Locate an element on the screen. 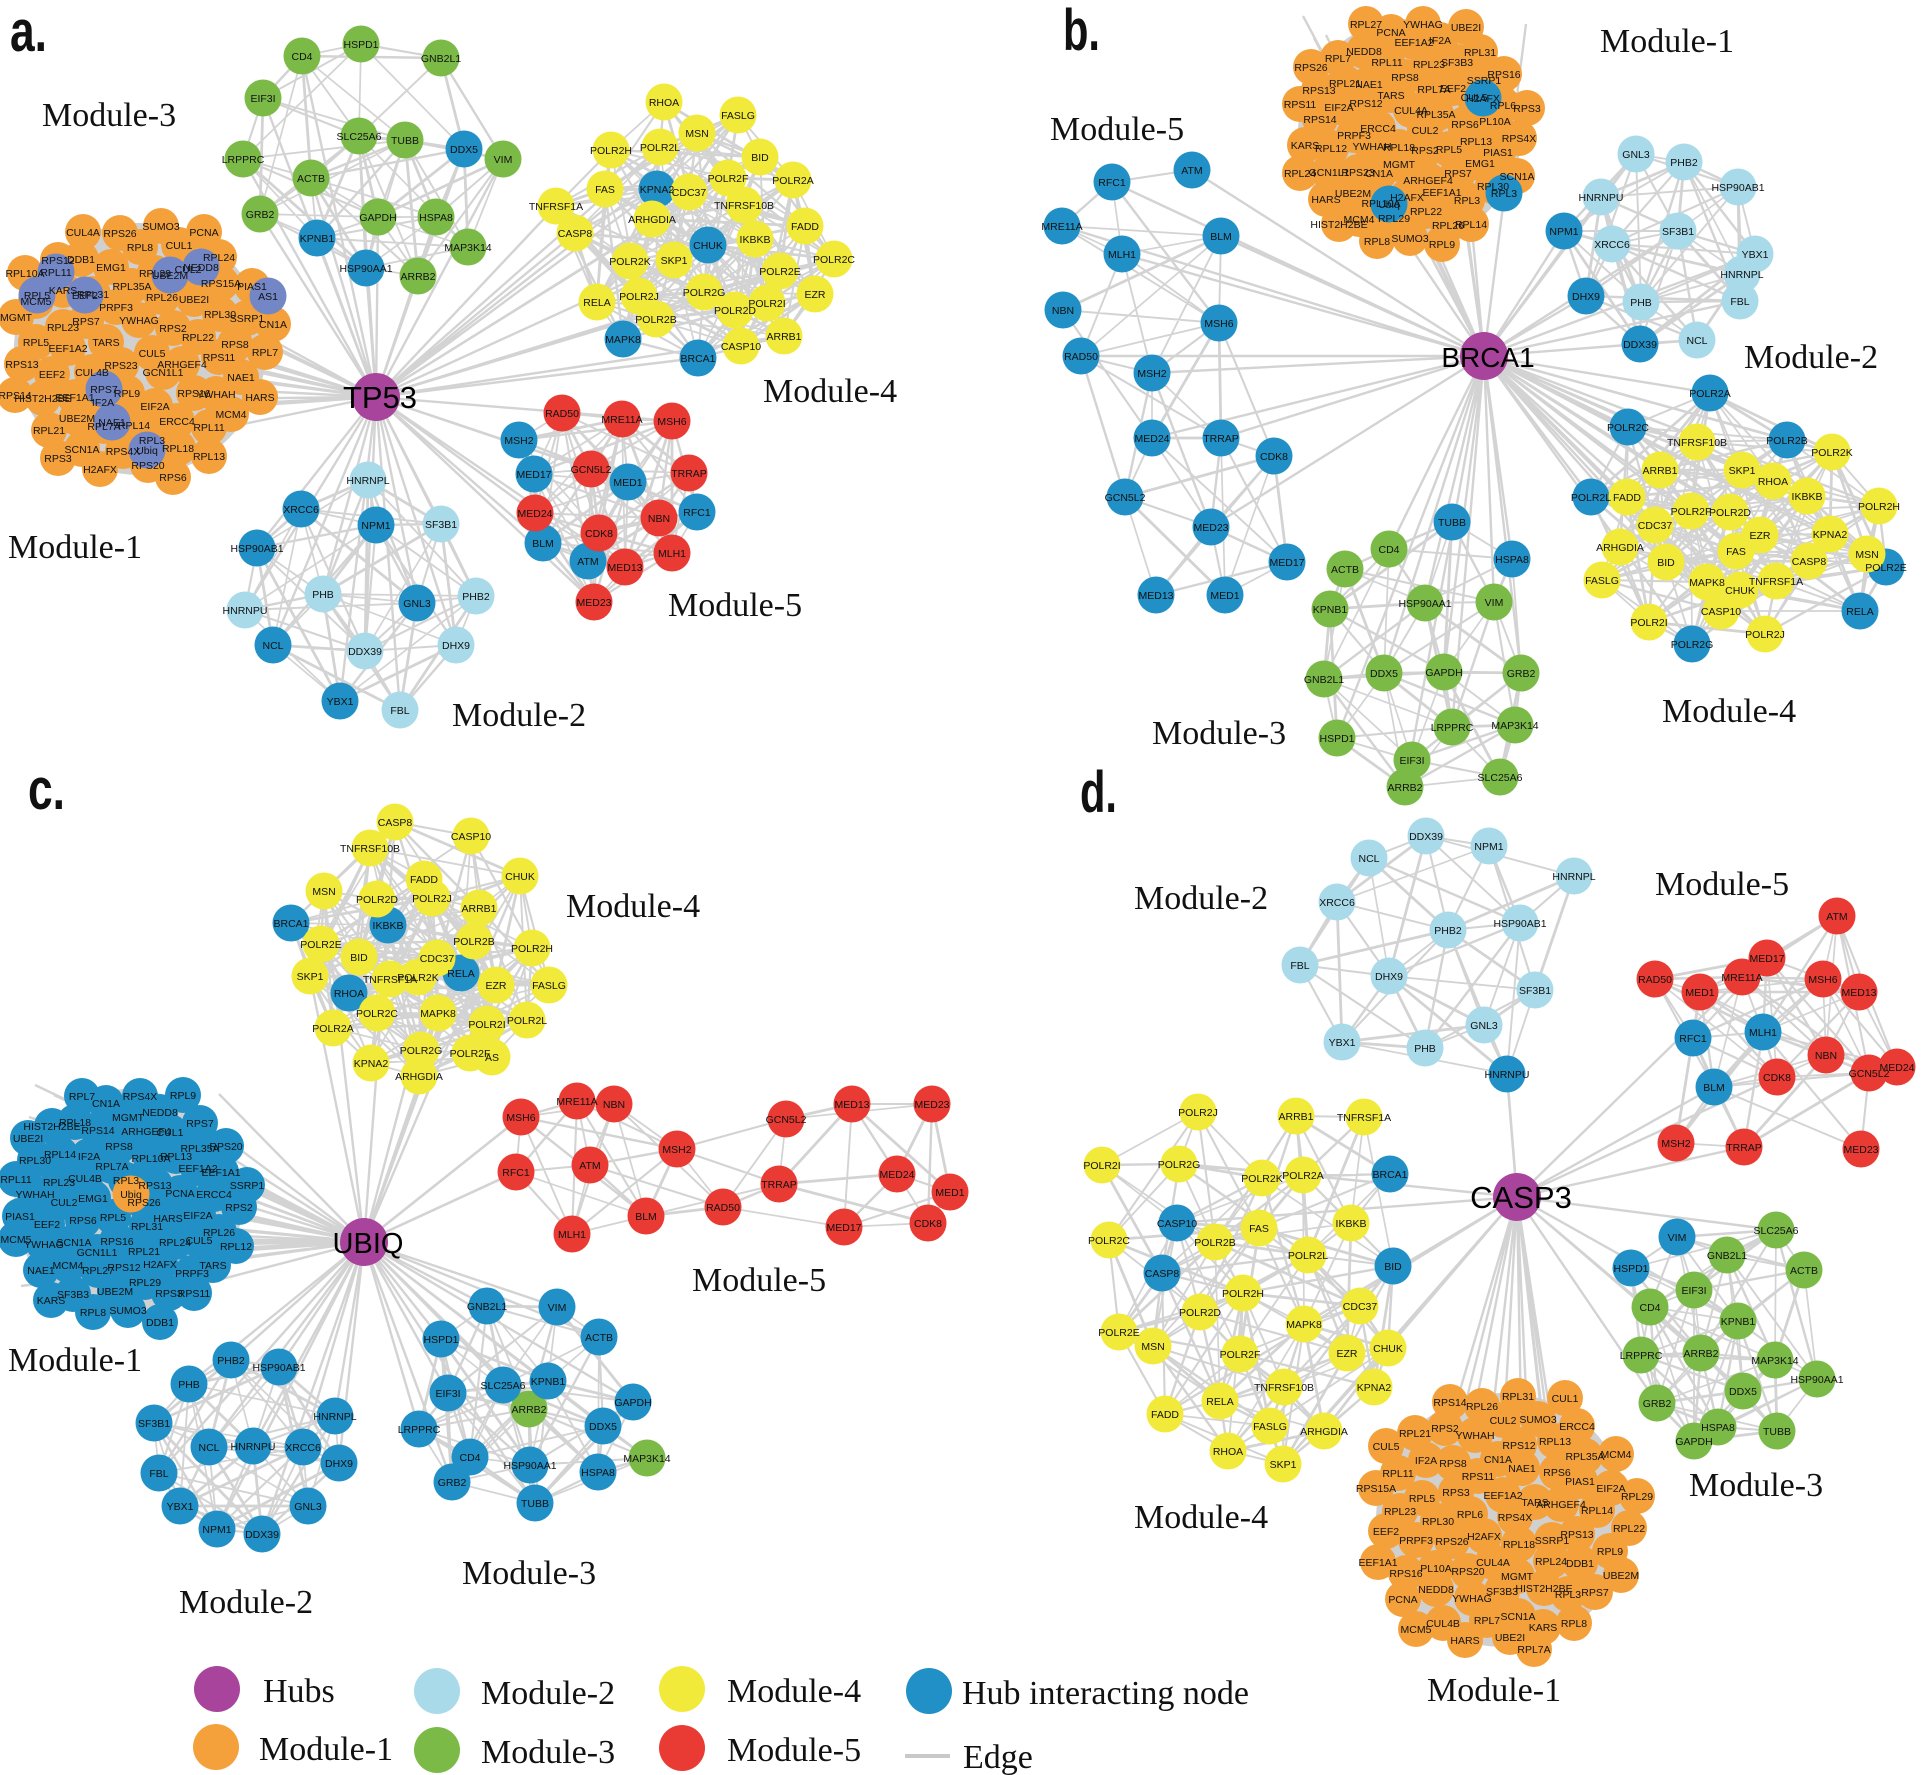 The width and height of the screenshot is (1923, 1775). svg-text: ATM is located at coordinates (1191, 171).